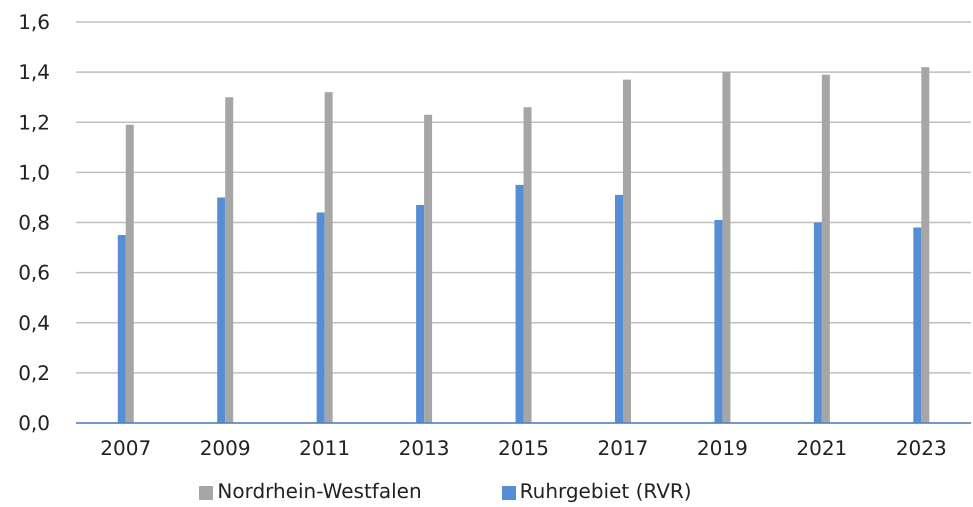 Image resolution: width=973 pixels, height=507 pixels. What do you see at coordinates (34, 22) in the screenshot?
I see `y-tick-label: 1,6` at bounding box center [34, 22].